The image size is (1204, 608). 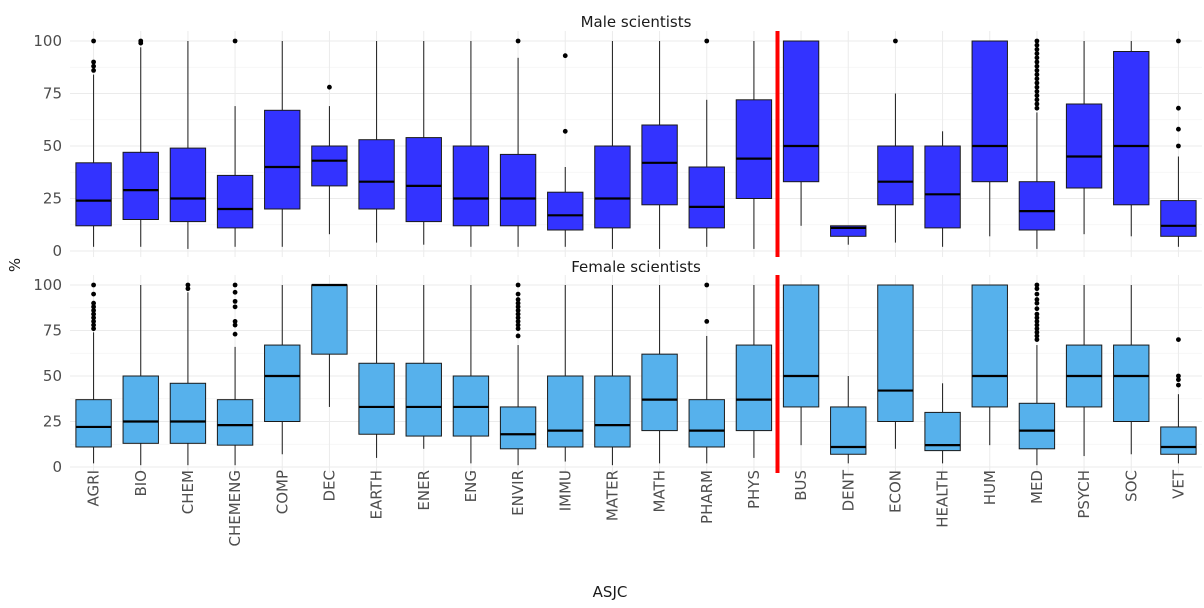 What do you see at coordinates (942, 187) in the screenshot?
I see `box-health` at bounding box center [942, 187].